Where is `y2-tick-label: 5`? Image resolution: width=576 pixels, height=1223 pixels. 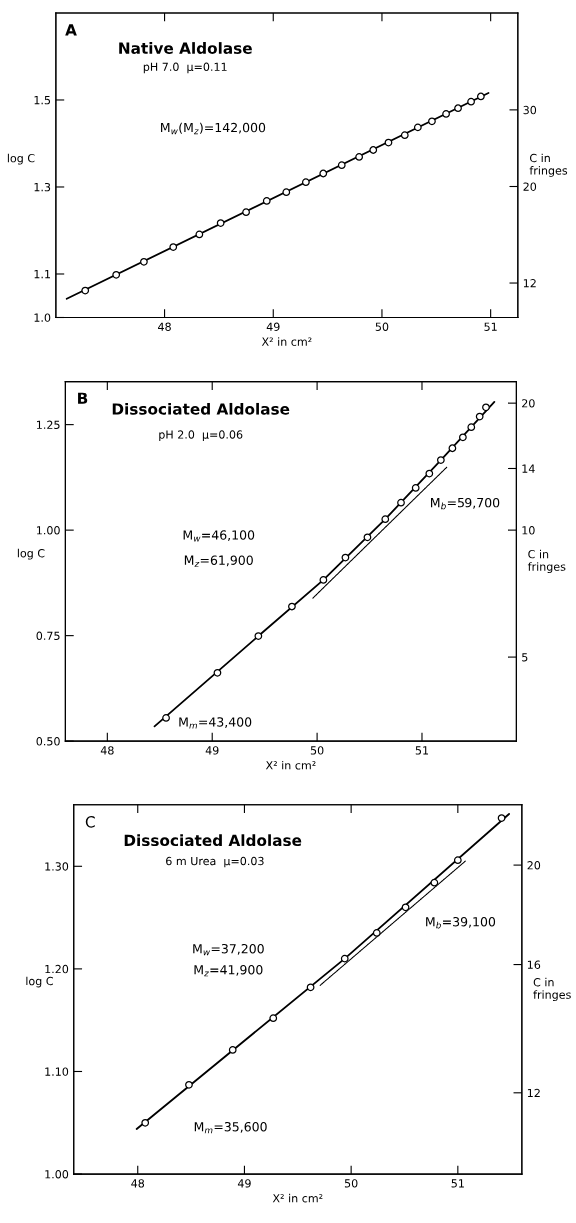
y2-tick-label: 5 is located at coordinates (525, 657).